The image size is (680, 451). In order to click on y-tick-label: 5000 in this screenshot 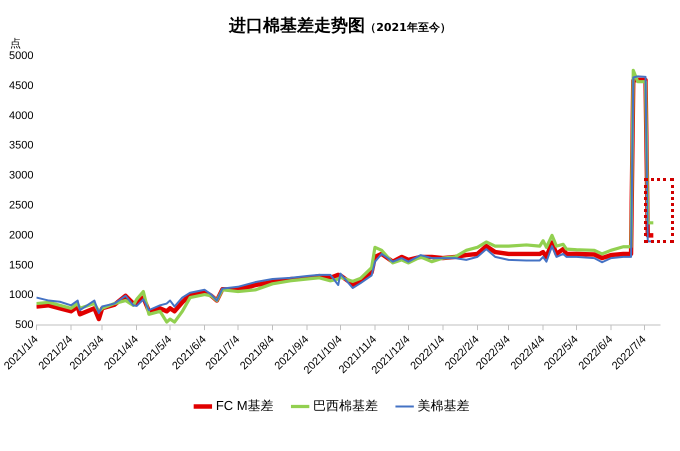, I will do `click(21, 56)`.